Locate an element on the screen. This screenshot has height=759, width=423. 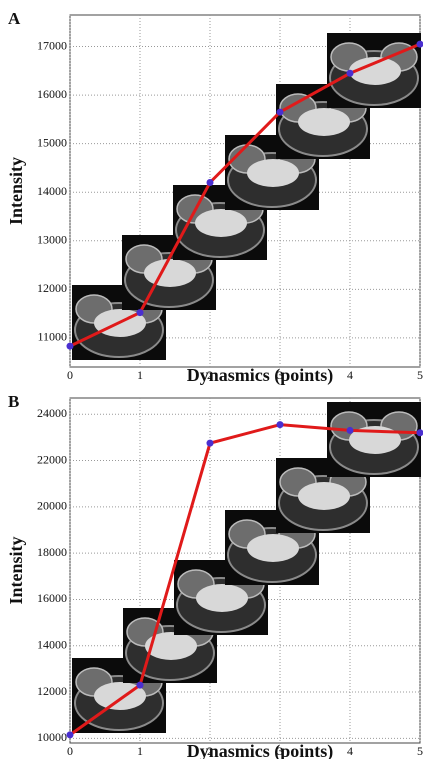
y-tick-label: 11000 is located at coordinates (52, 337).